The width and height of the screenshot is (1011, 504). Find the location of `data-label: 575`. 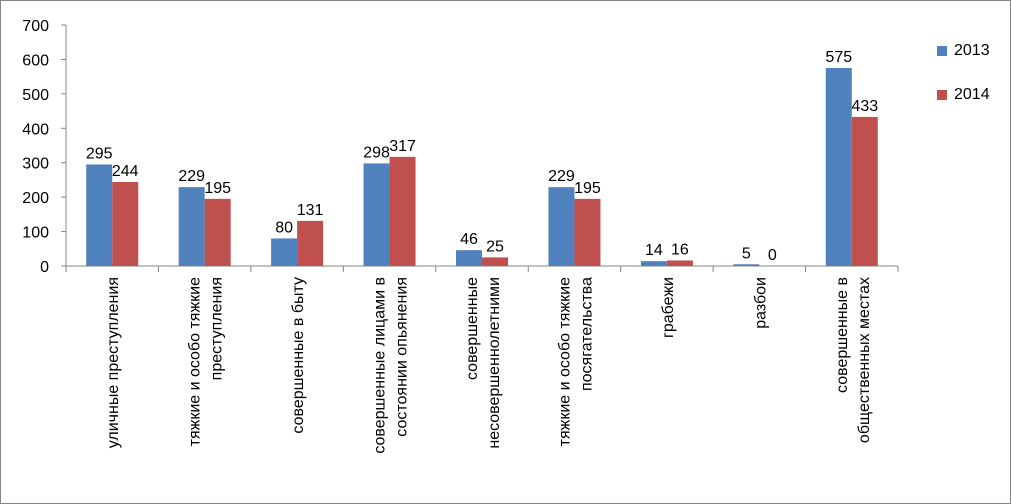

data-label: 575 is located at coordinates (838, 57).